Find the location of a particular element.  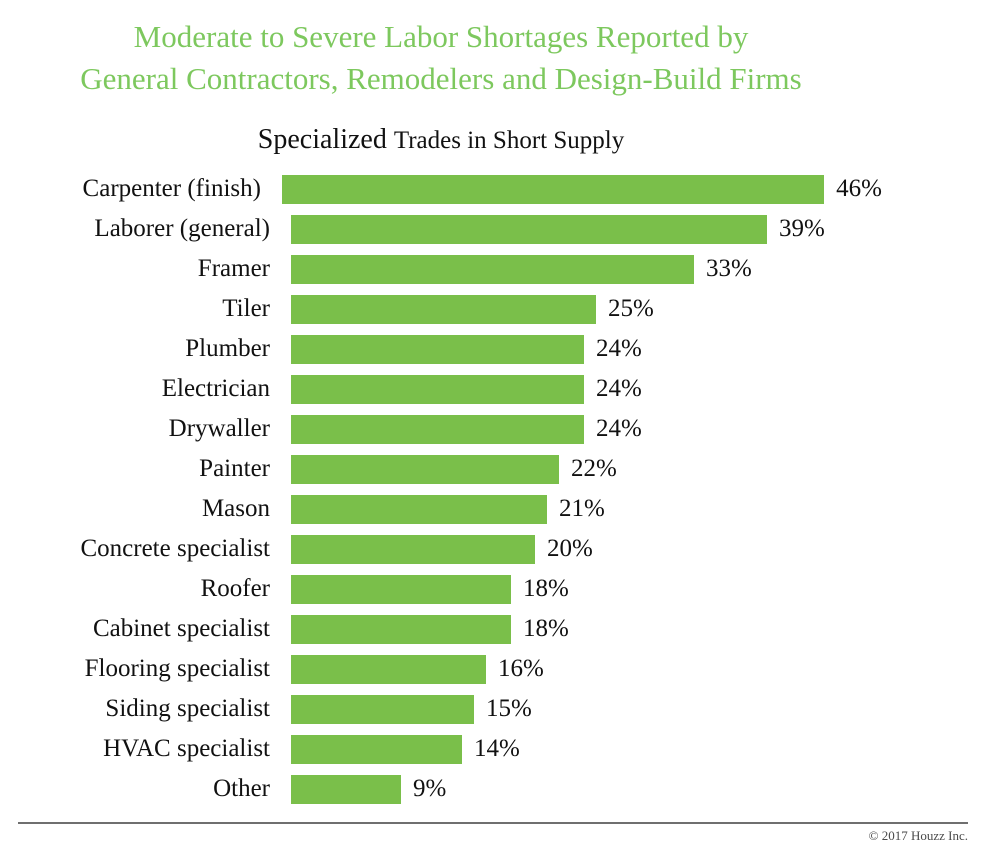

bar-label: Tiler is located at coordinates (246, 308).